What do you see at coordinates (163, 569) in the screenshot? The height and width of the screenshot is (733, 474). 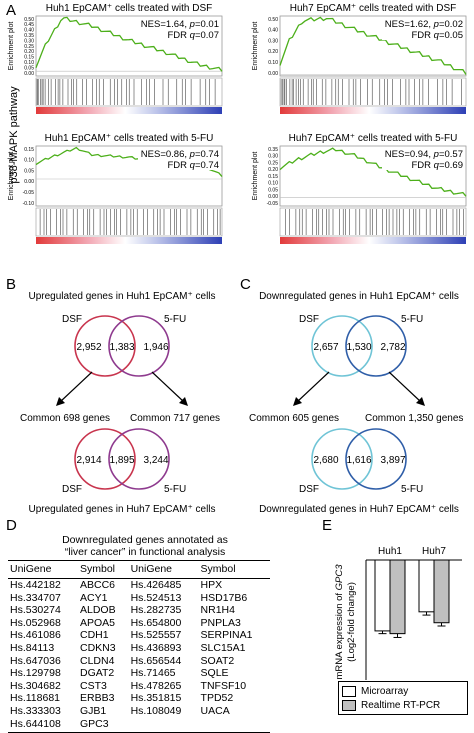 I see `header-unigene-2: UniGene` at bounding box center [163, 569].